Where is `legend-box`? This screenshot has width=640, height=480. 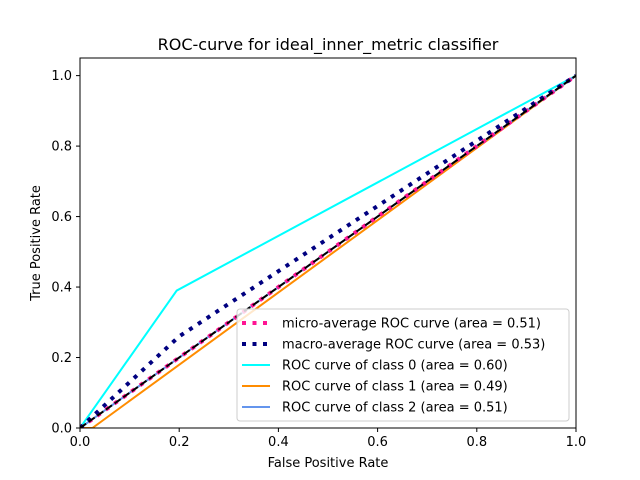
legend-box is located at coordinates (403, 365).